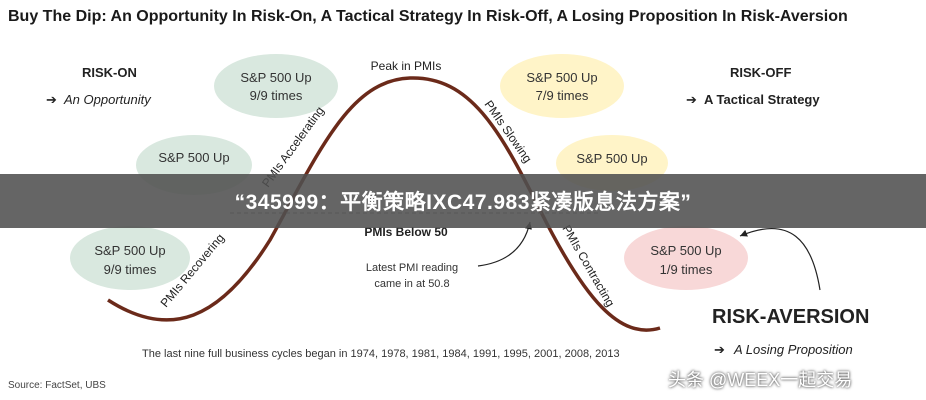 The width and height of the screenshot is (926, 400). What do you see at coordinates (762, 99) in the screenshot?
I see `risk-off-subtitle: A Tactical Strategy` at bounding box center [762, 99].